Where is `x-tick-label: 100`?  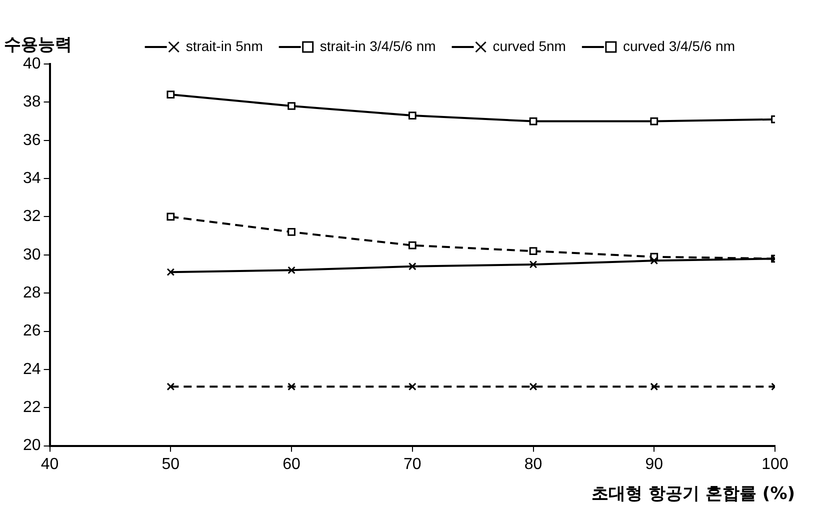
x-tick-label: 100 is located at coordinates (775, 464).